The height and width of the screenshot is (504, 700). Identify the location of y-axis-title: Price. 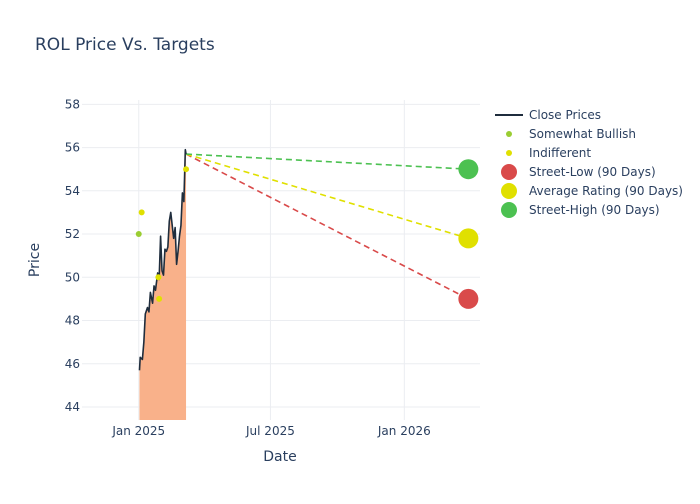
(35, 260).